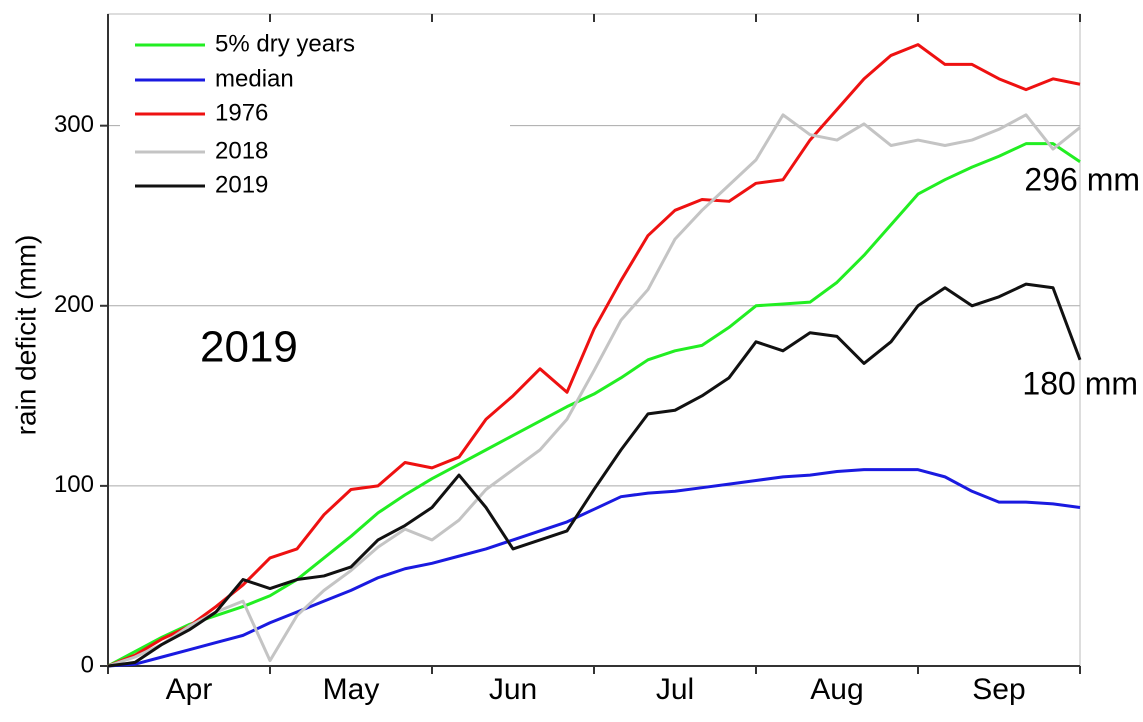  What do you see at coordinates (189, 689) in the screenshot?
I see `x-tick-label: Apr` at bounding box center [189, 689].